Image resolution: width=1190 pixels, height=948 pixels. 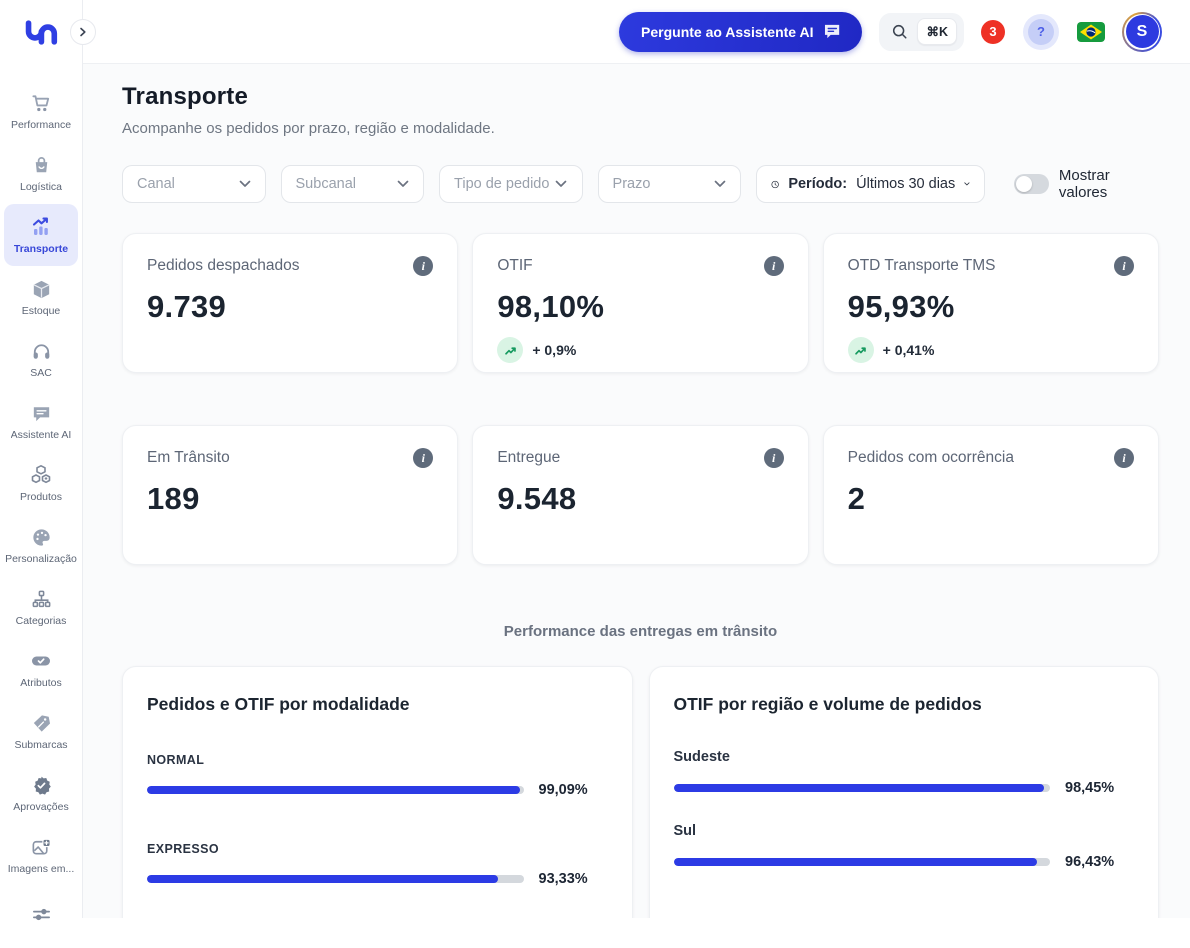 I want to click on toggle-switch, so click(x=1031, y=184).